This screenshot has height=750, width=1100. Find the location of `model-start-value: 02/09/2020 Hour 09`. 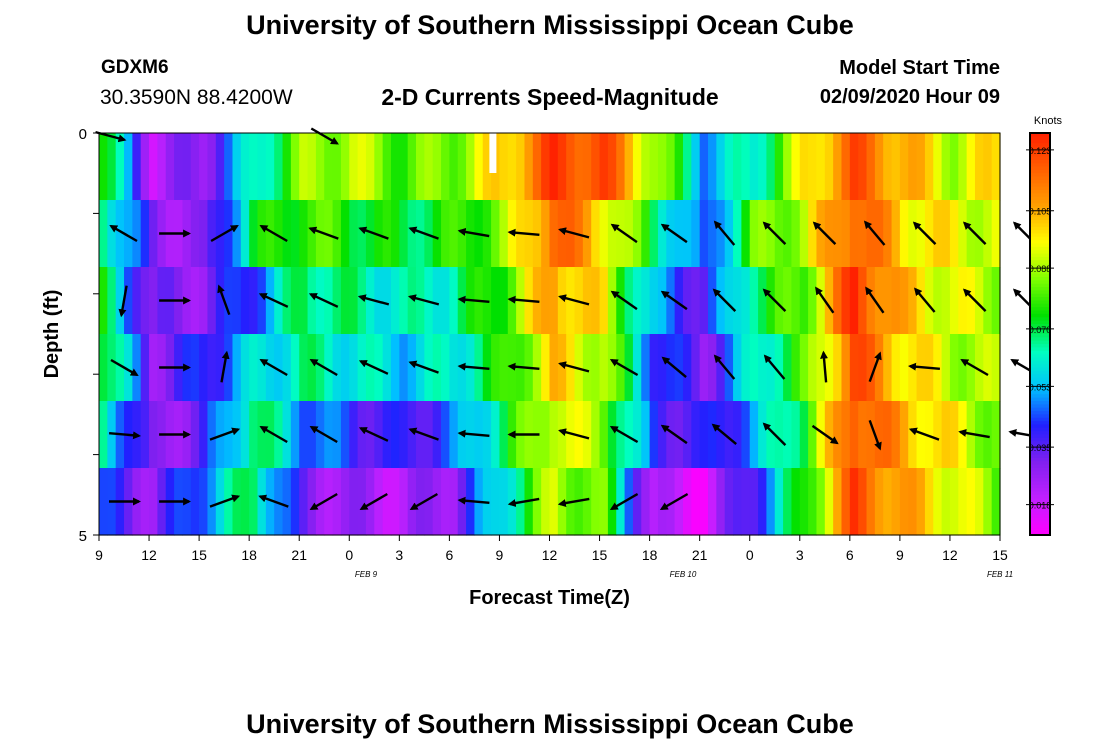

model-start-value: 02/09/2020 Hour 09 is located at coordinates (909, 97).